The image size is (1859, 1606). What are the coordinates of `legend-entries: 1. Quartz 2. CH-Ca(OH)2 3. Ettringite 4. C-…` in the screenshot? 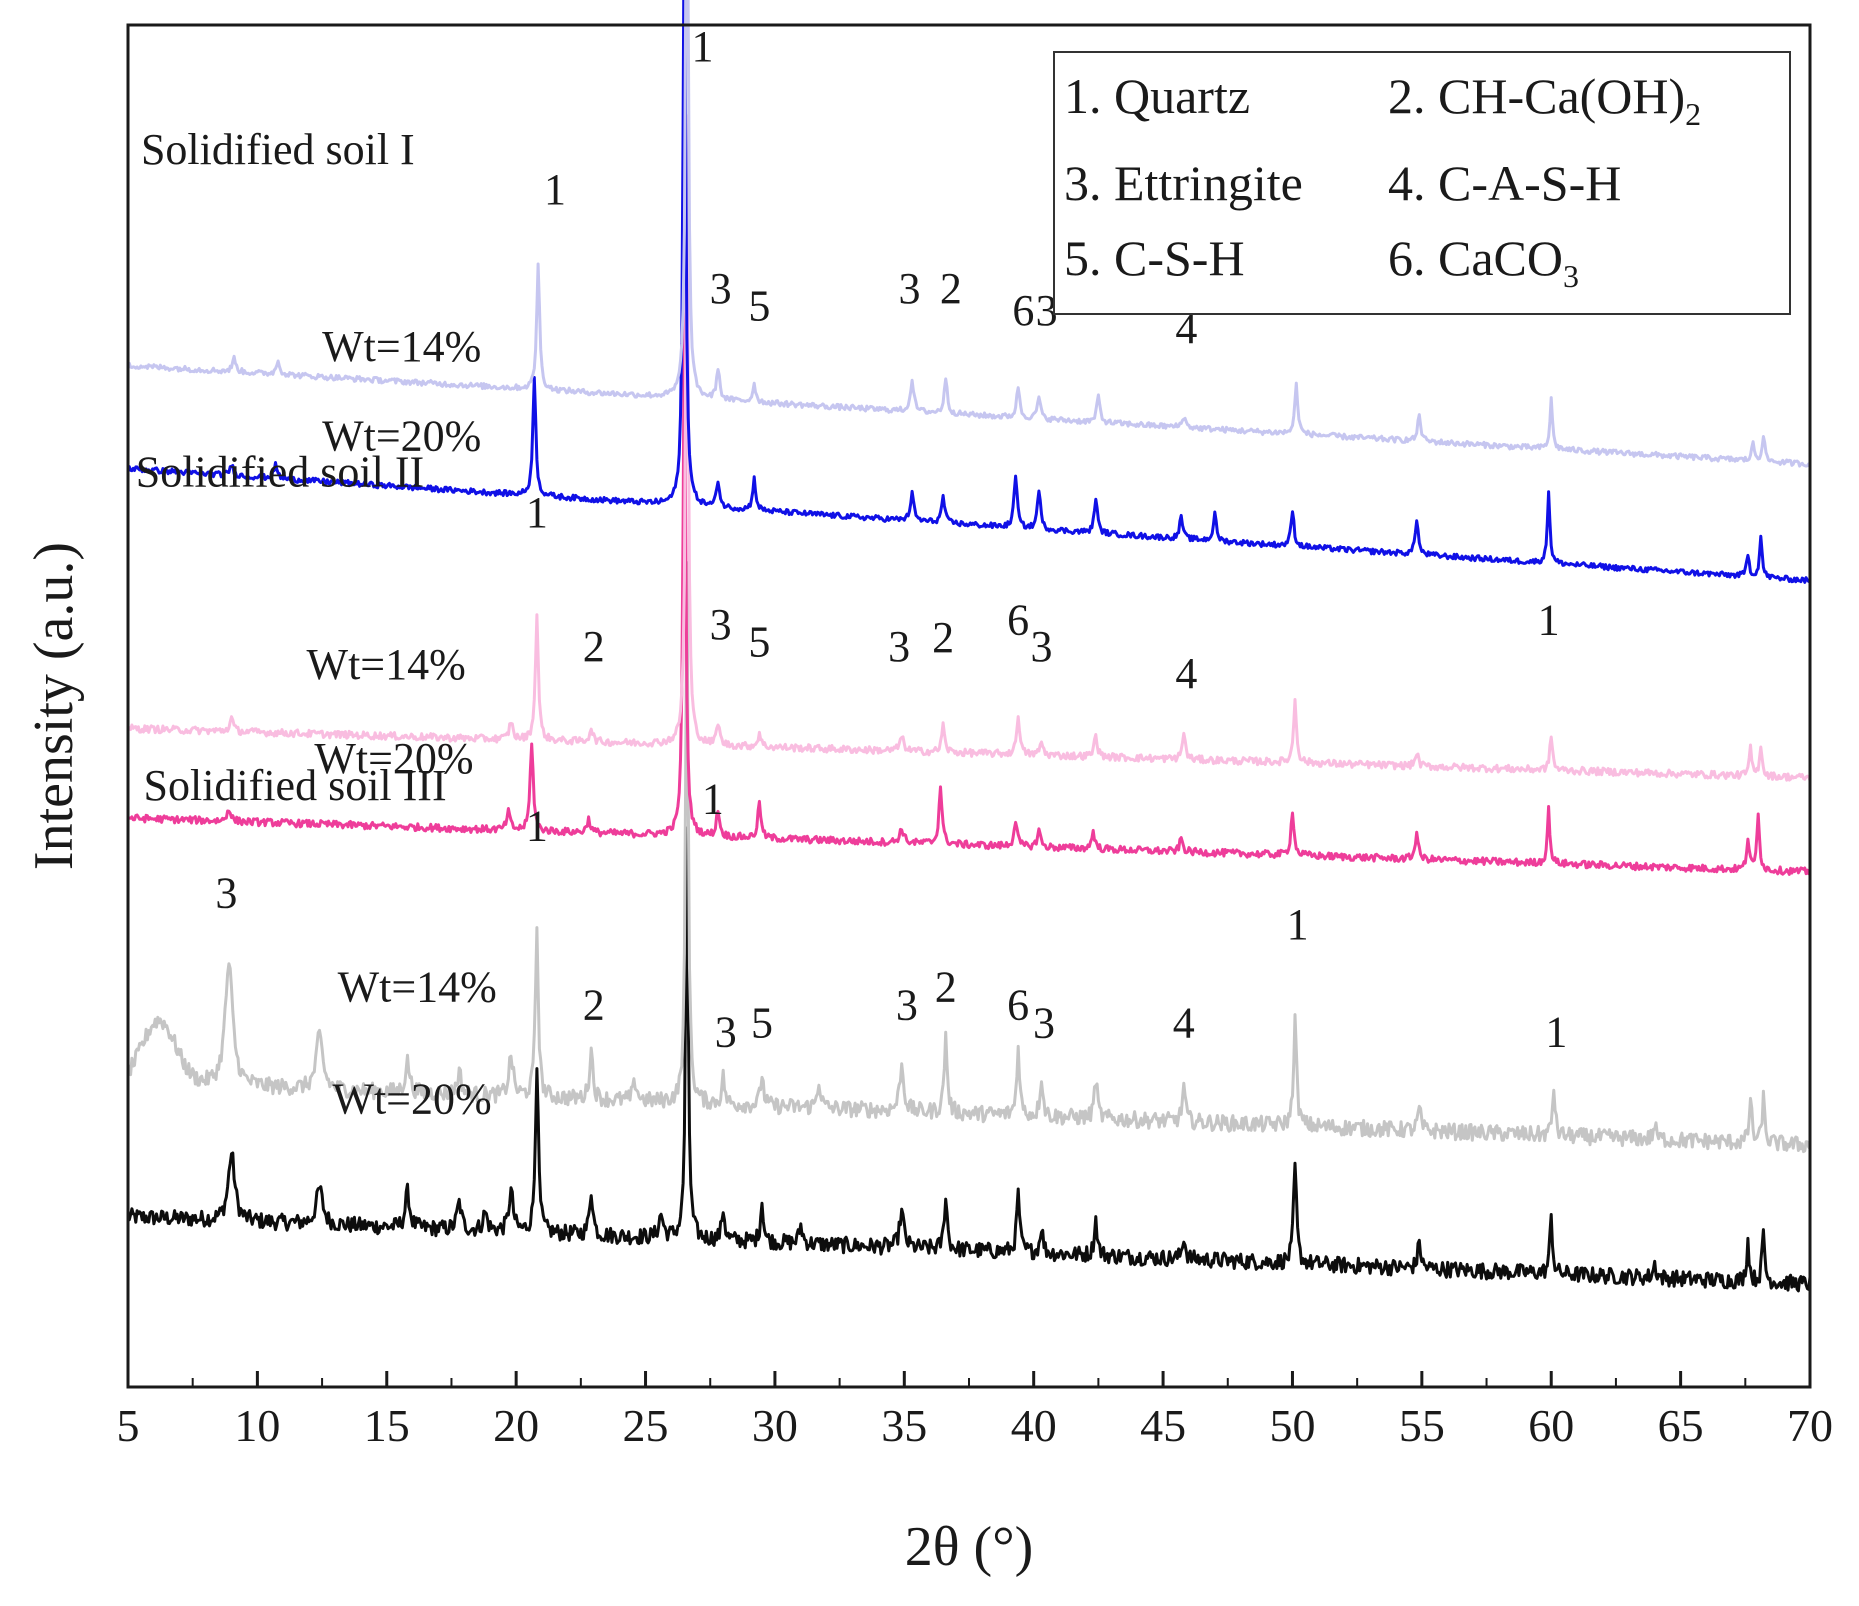 It's located at (1382, 181).